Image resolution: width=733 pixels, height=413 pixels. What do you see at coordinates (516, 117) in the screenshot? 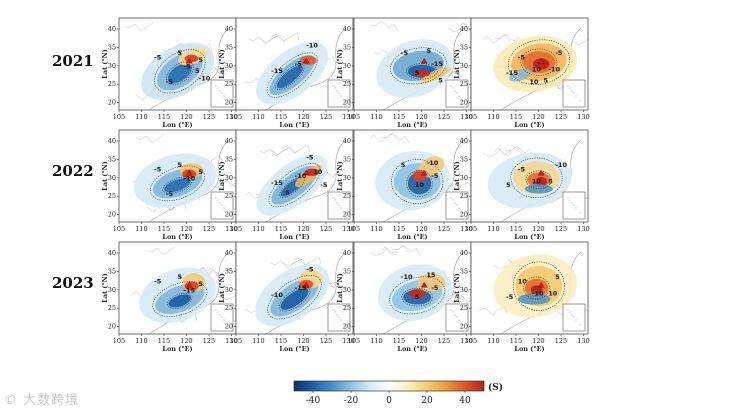
I see `lon-tick-label: 115` at bounding box center [516, 117].